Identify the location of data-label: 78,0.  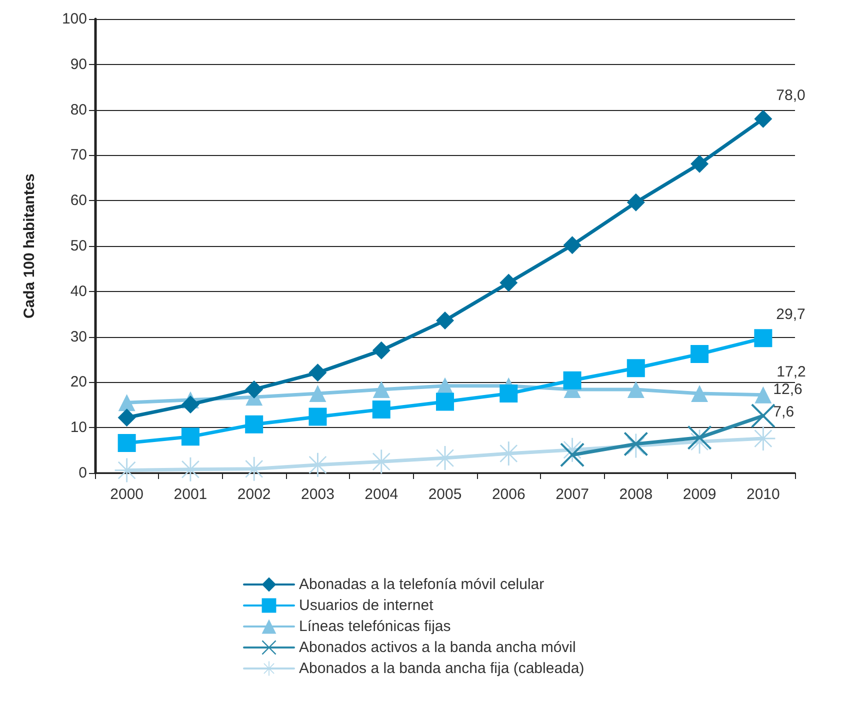
(791, 95).